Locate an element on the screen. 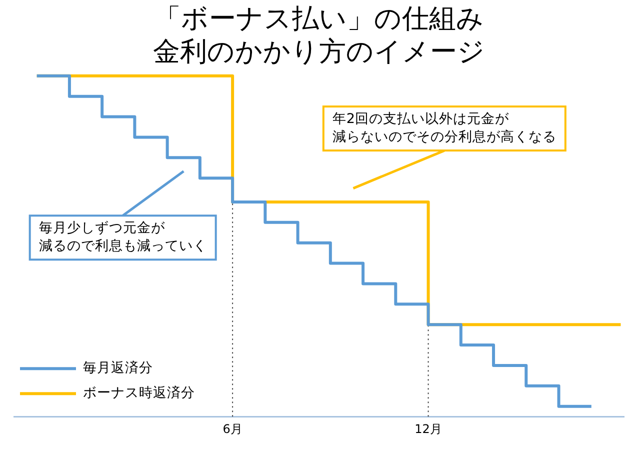 The height and width of the screenshot is (453, 640). x-tick-label: 12月 is located at coordinates (428, 429).